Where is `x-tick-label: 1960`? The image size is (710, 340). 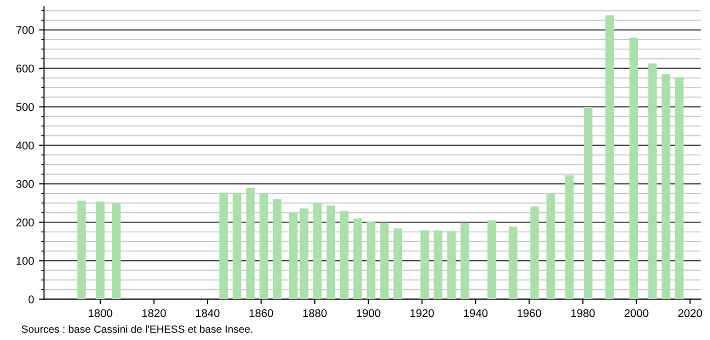
x-tick-label: 1960 is located at coordinates (530, 313).